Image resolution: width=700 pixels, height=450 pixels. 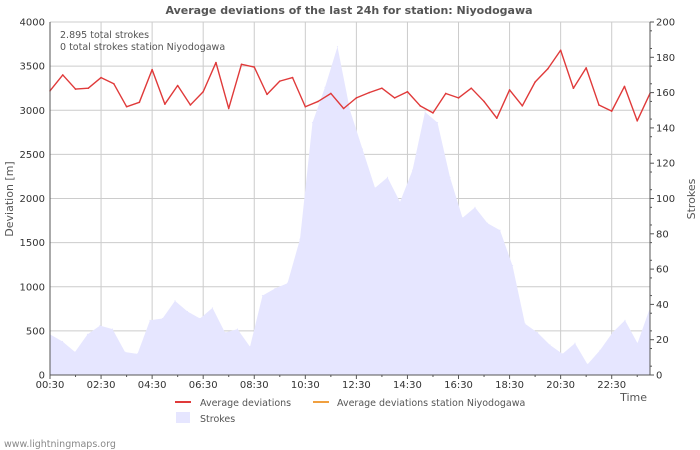 What do you see at coordinates (665, 128) in the screenshot?
I see `y2-tick-label: 140` at bounding box center [665, 128].